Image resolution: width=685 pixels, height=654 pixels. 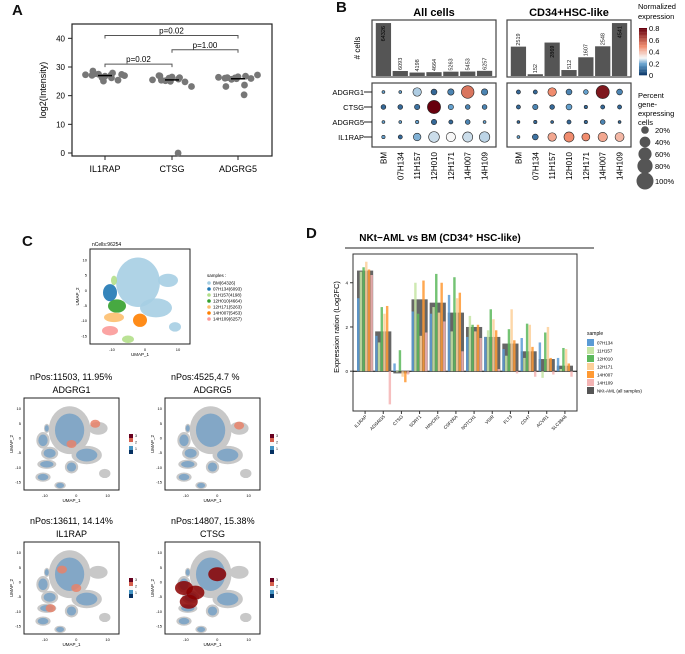 I want to click on count-label: 2869, so click(x=553, y=52).